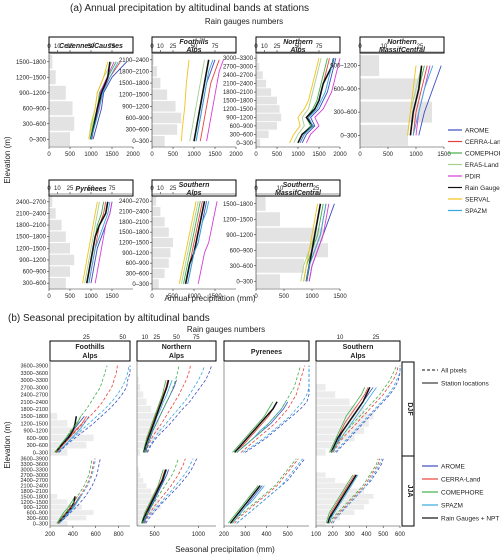 The height and width of the screenshot is (554, 500). I want to click on legend-label: AROME, so click(453, 467).